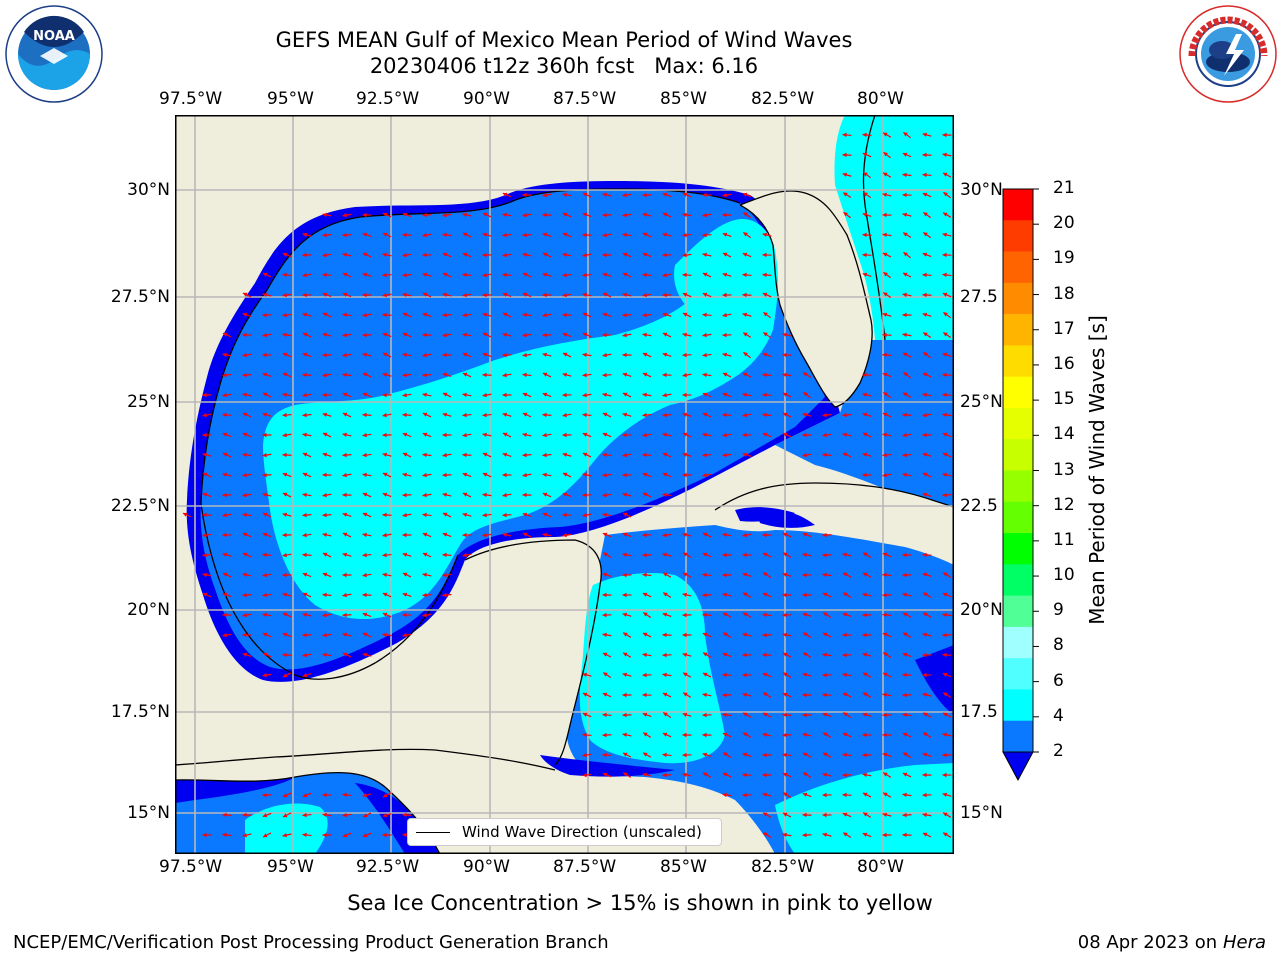  I want to click on caribbean-south-cyan, so click(864, 808).